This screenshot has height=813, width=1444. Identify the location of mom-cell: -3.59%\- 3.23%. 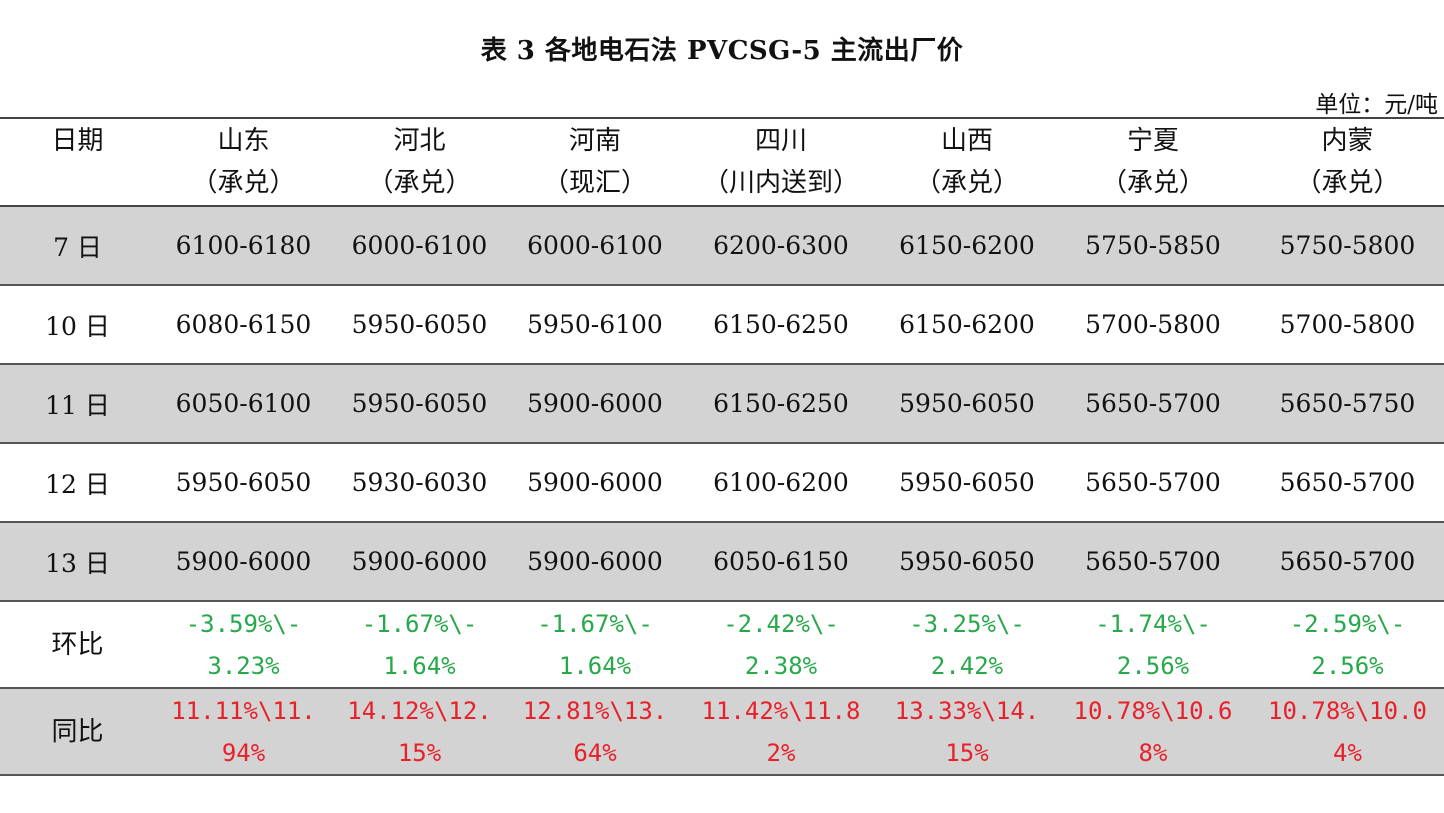
(243, 644).